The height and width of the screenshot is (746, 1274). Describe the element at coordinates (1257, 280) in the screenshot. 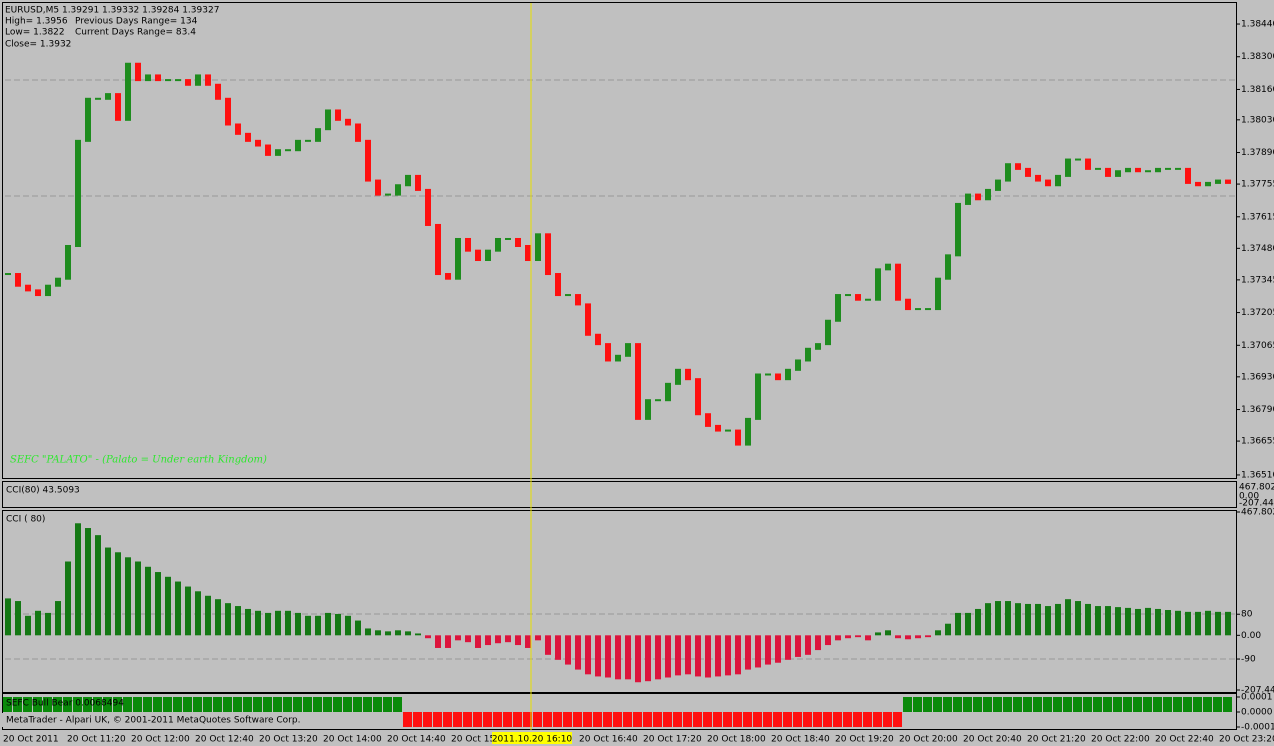

I see `y-tick-label: 1.37345` at that location.